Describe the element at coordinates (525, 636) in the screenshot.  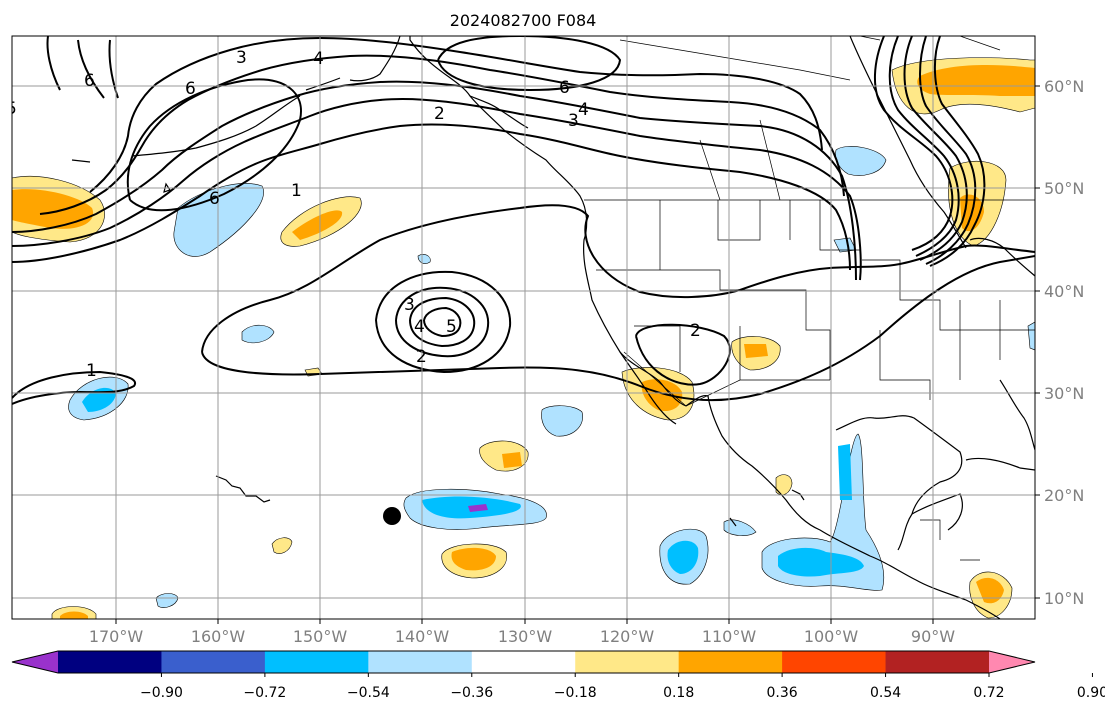
I see `lon-label: 130°W` at that location.